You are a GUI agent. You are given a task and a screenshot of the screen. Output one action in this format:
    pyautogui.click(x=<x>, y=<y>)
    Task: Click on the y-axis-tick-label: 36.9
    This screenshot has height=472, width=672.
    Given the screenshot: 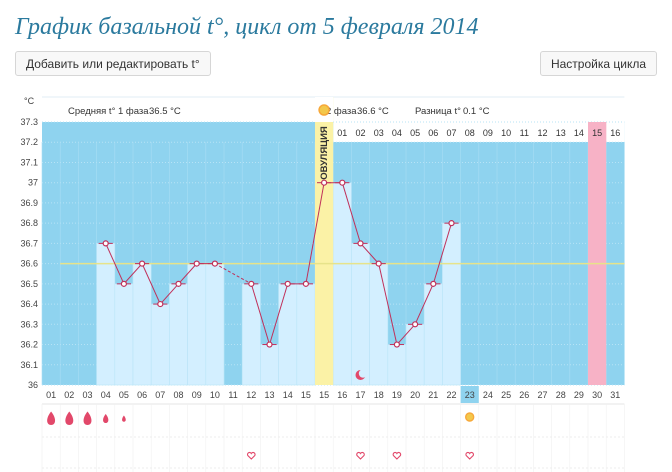 What is the action you would take?
    pyautogui.click(x=29, y=203)
    